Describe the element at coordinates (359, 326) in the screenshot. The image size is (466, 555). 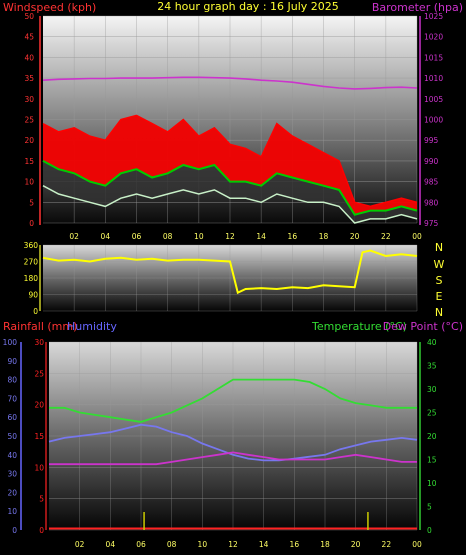
I see `temperature-axis-title: Temperature (°C)` at that location.